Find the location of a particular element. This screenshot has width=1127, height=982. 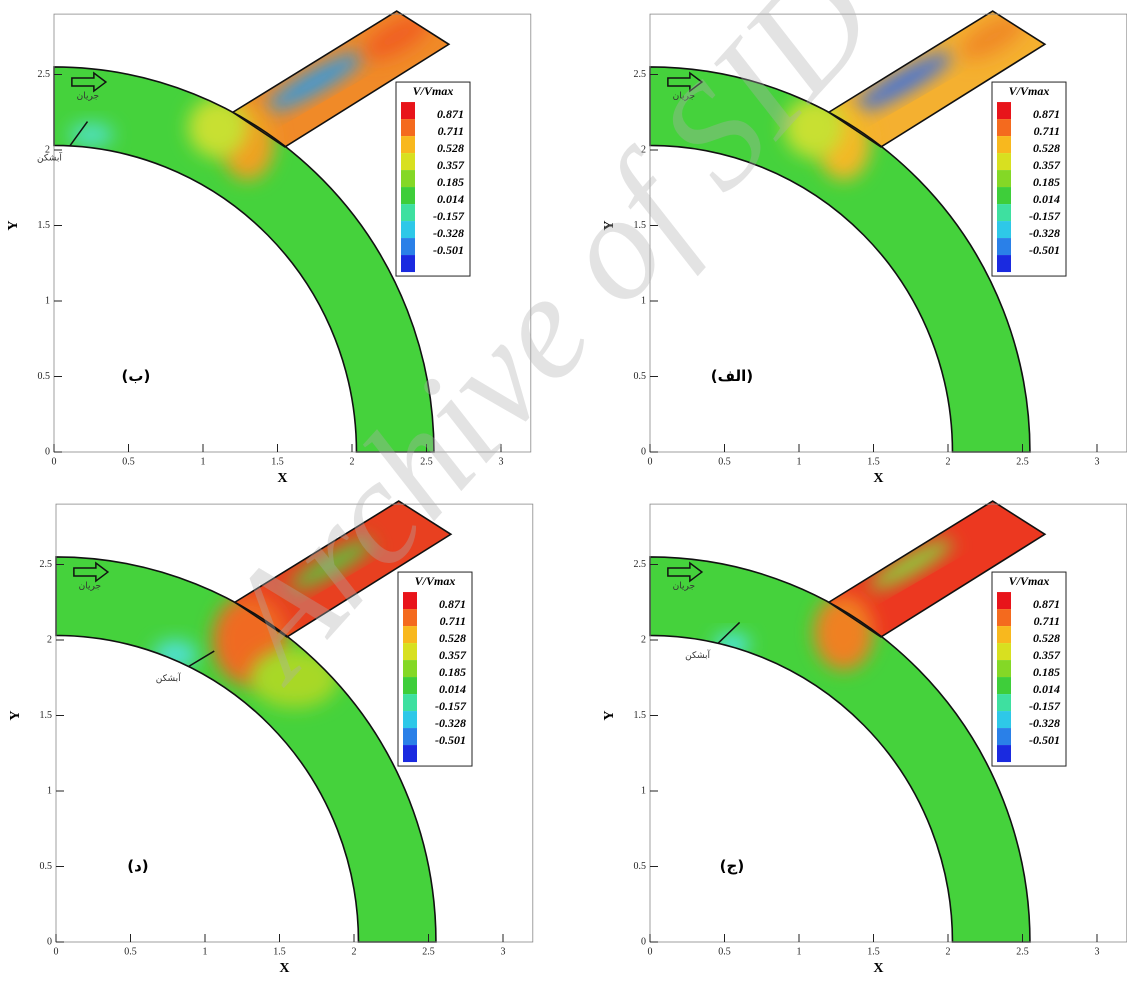

colorbar-label: 0.711 is located at coordinates (453, 621).